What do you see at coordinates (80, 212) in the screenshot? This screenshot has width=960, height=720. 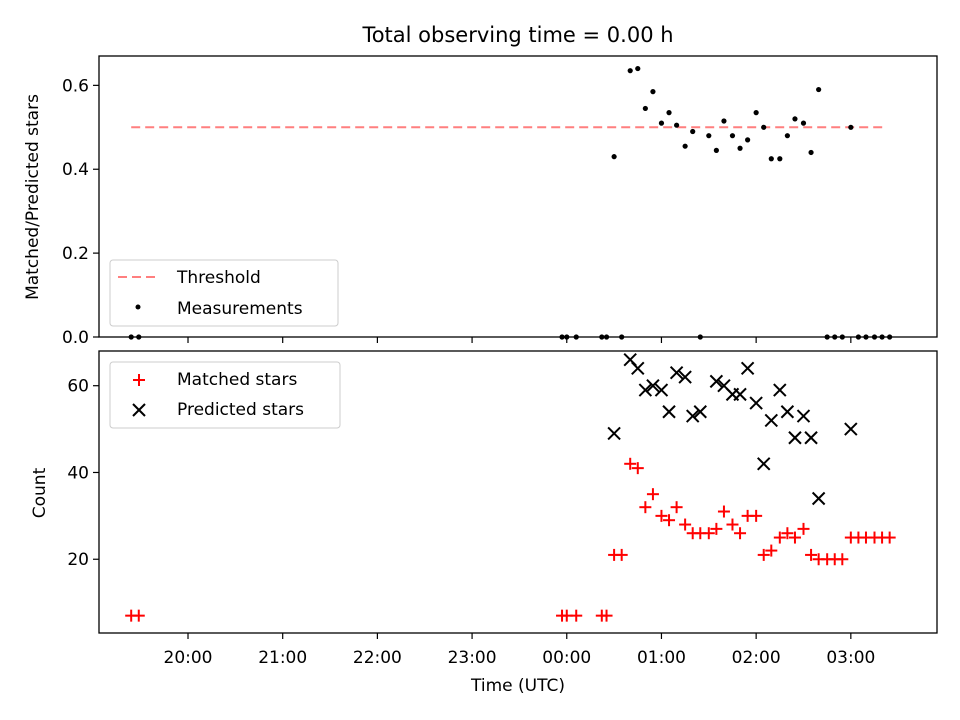 I see `top-y-axis: 0.0 0.2 0.4 0.6` at bounding box center [80, 212].